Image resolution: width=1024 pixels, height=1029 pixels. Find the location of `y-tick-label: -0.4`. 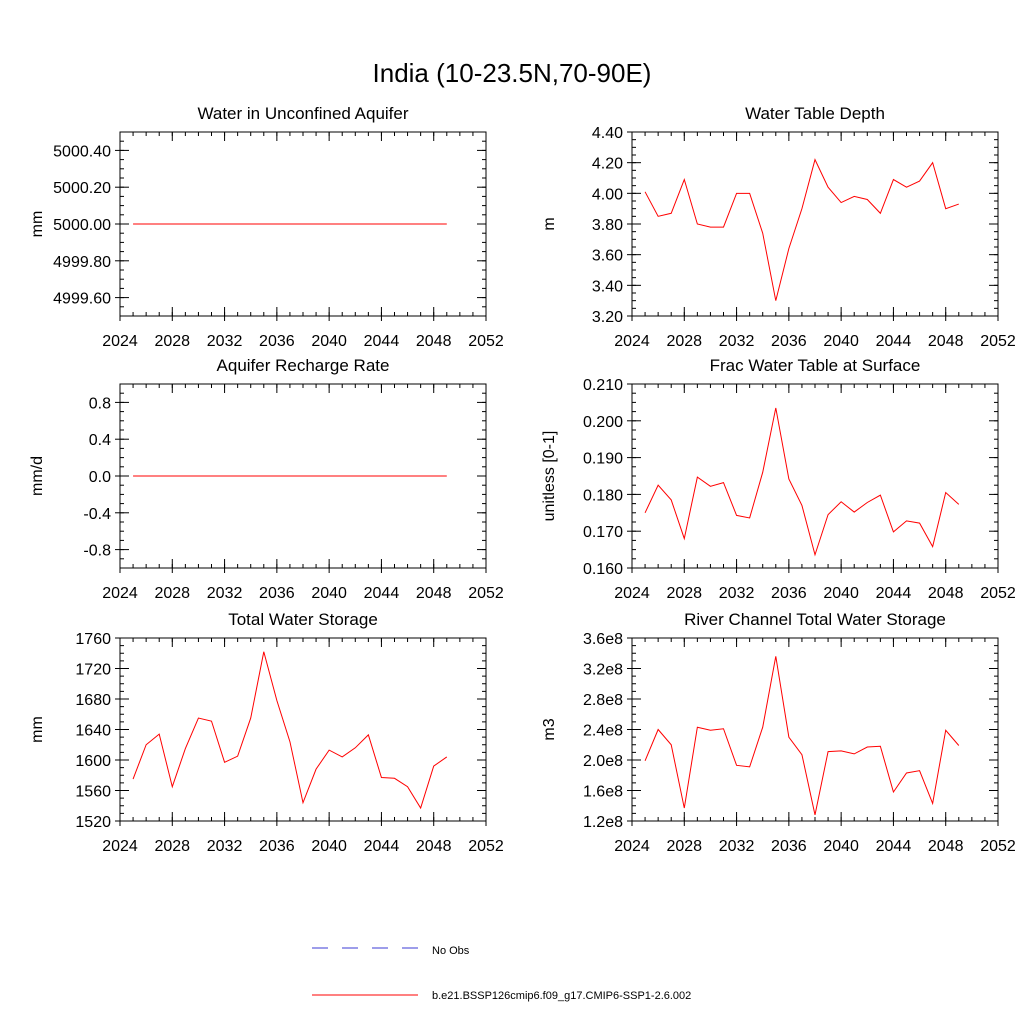

y-tick-label: -0.4 is located at coordinates (97, 514).